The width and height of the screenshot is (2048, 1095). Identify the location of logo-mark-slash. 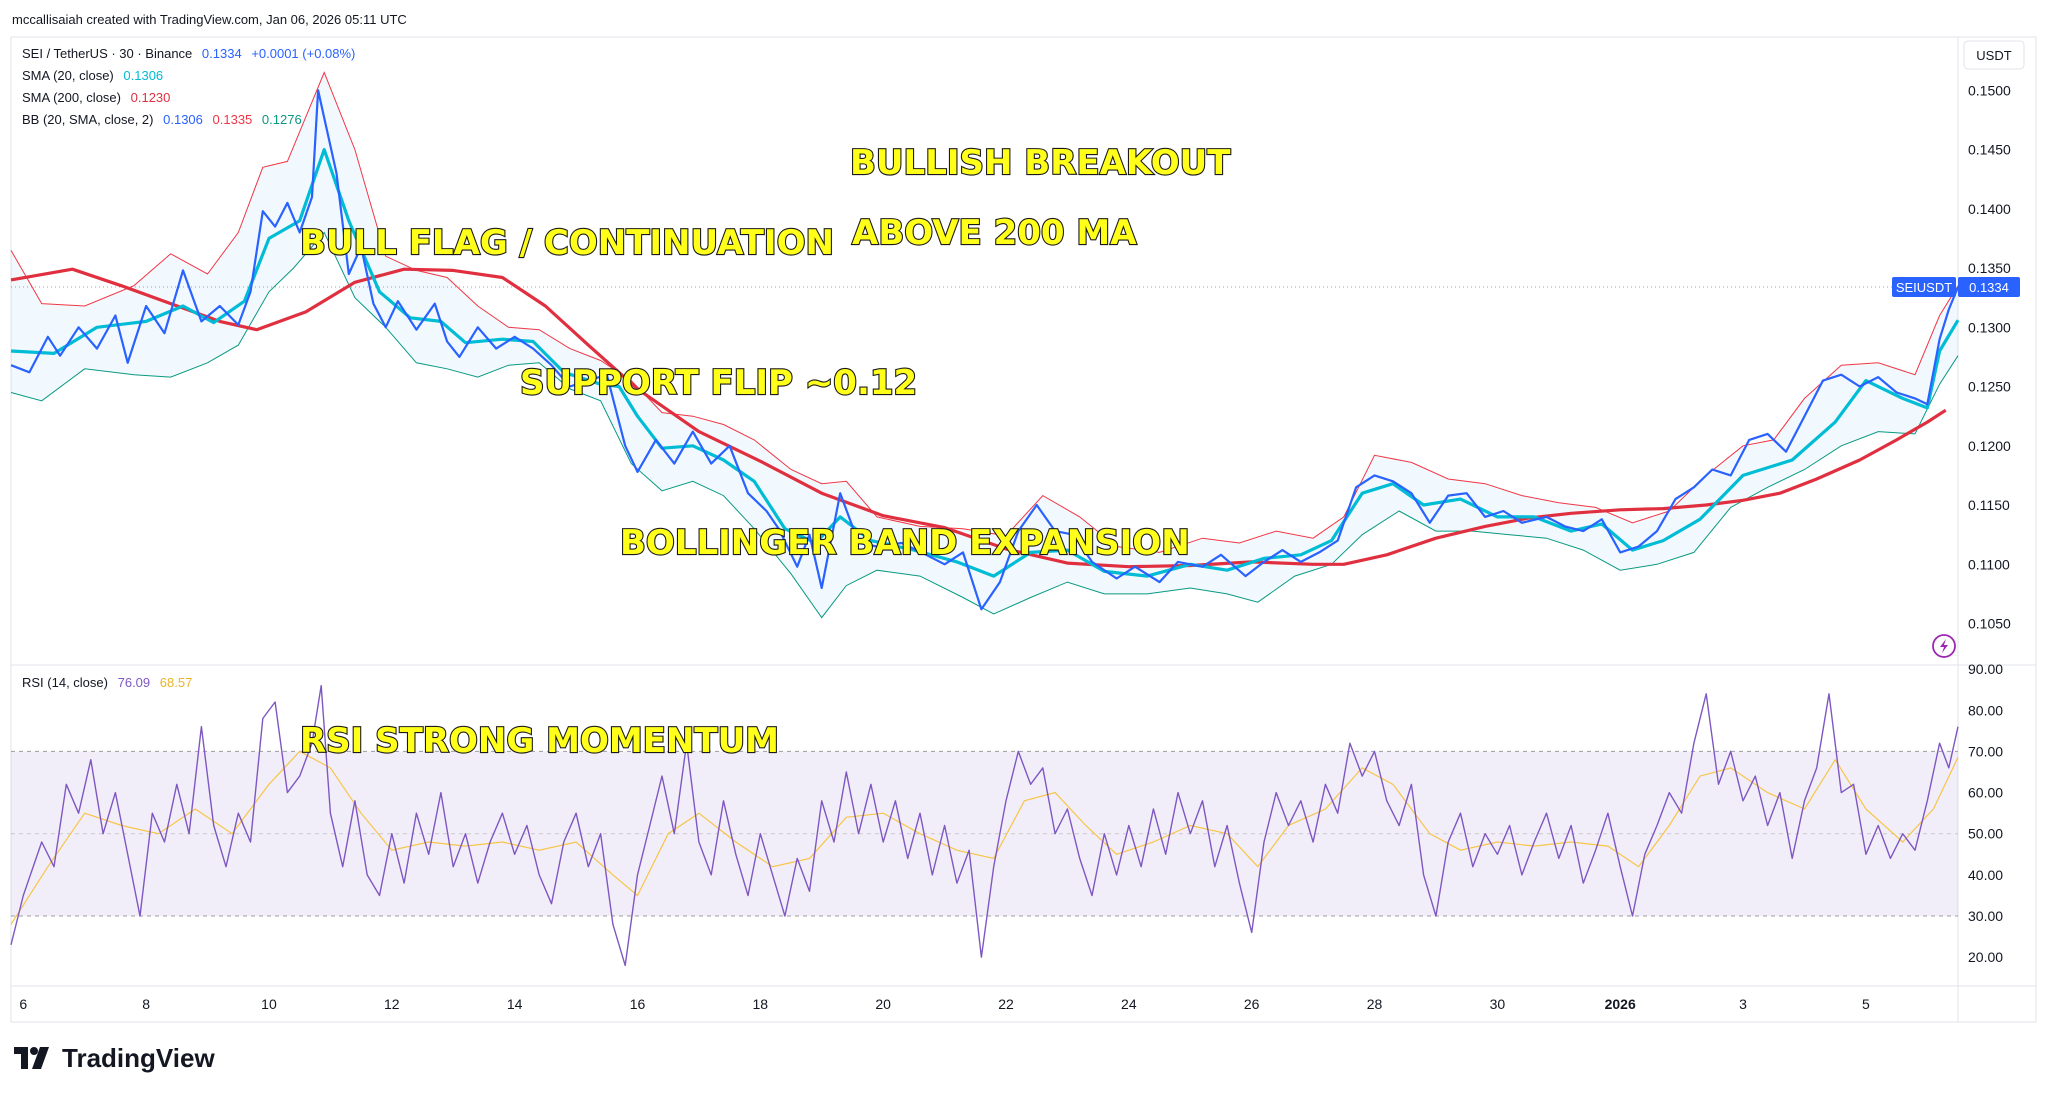
(40, 1058).